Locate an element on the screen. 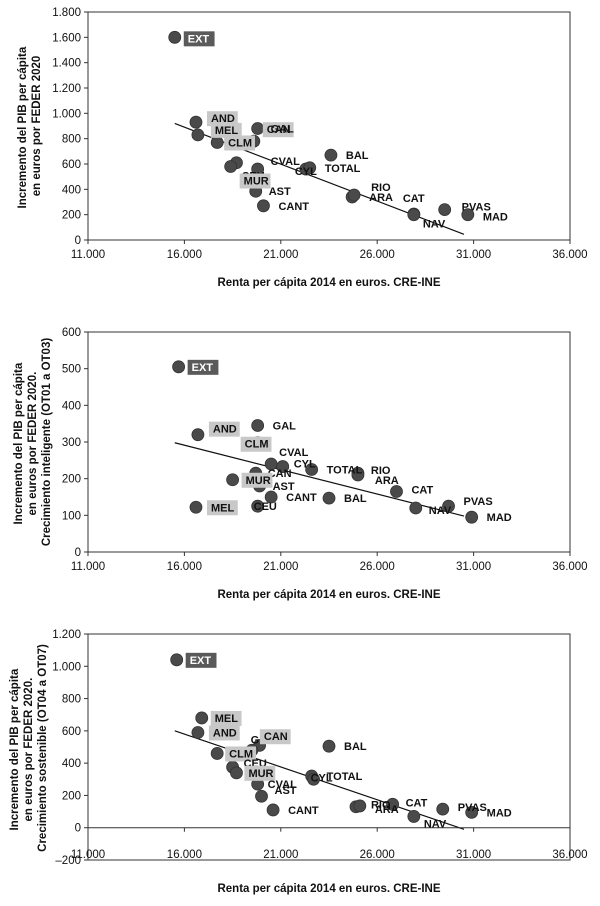  y-tick-label: 0 is located at coordinates (78, 829).